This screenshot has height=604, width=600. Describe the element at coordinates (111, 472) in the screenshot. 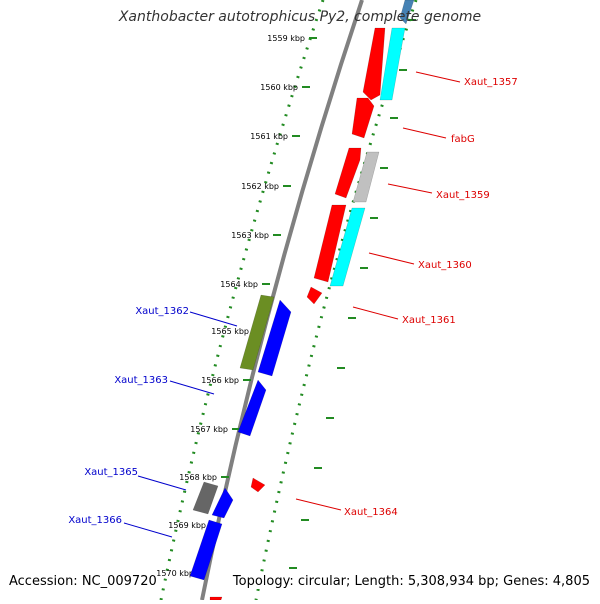

I see `gene-label: Xaut_1365` at that location.